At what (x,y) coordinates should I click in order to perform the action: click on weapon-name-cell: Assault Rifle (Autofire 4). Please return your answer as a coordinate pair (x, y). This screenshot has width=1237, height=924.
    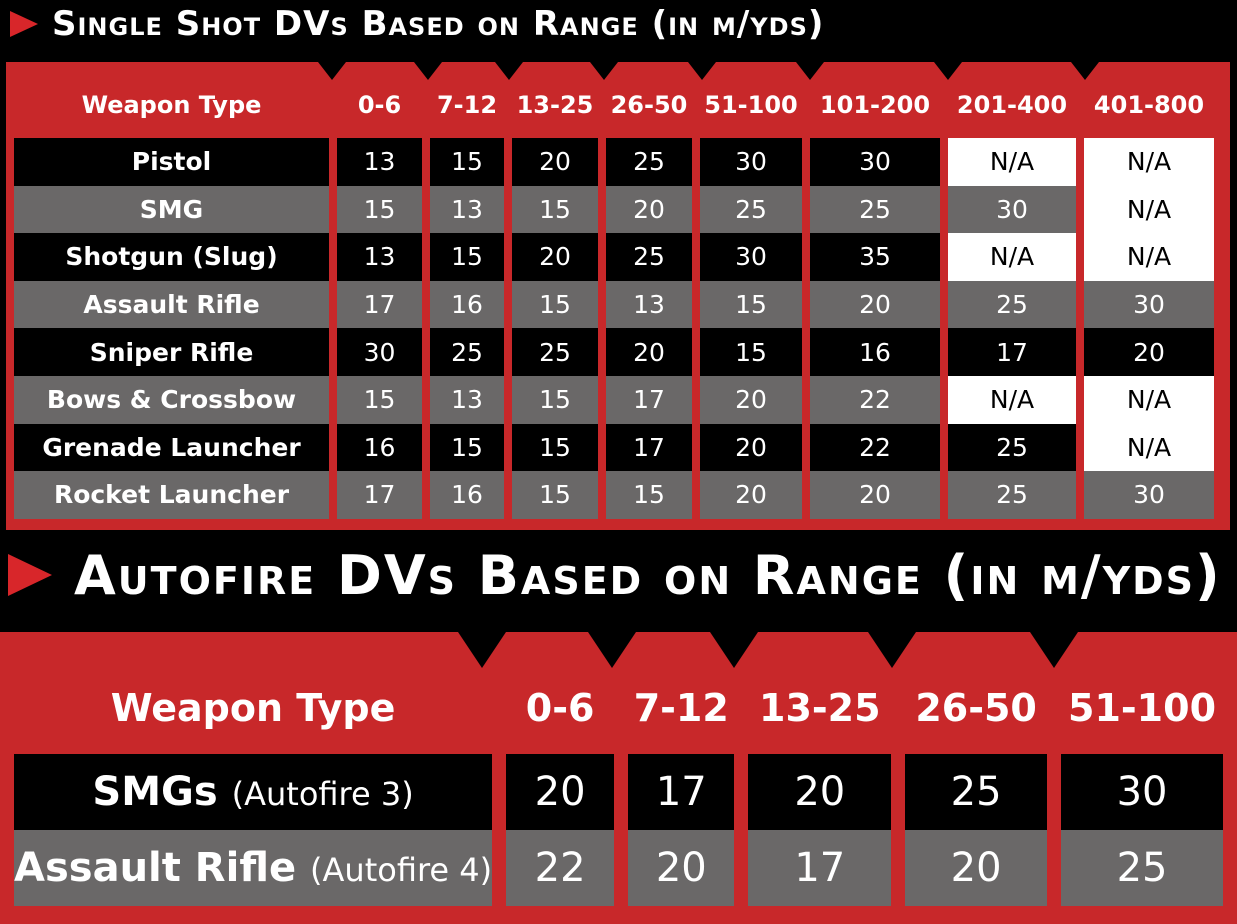
    Looking at the image, I should click on (253, 868).